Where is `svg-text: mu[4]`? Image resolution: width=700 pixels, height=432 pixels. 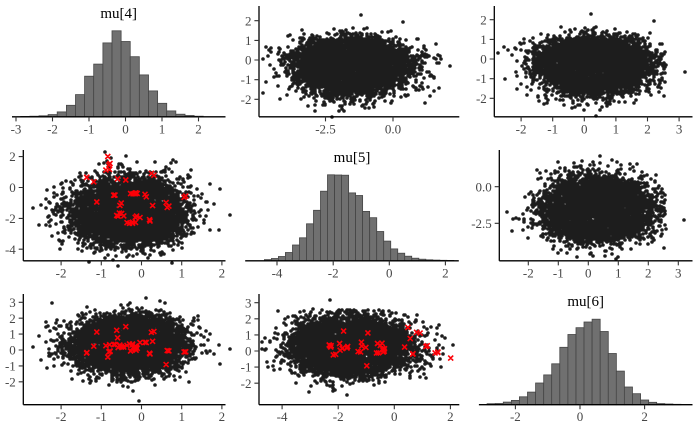
svg-text: mu[4] is located at coordinates (118, 14).